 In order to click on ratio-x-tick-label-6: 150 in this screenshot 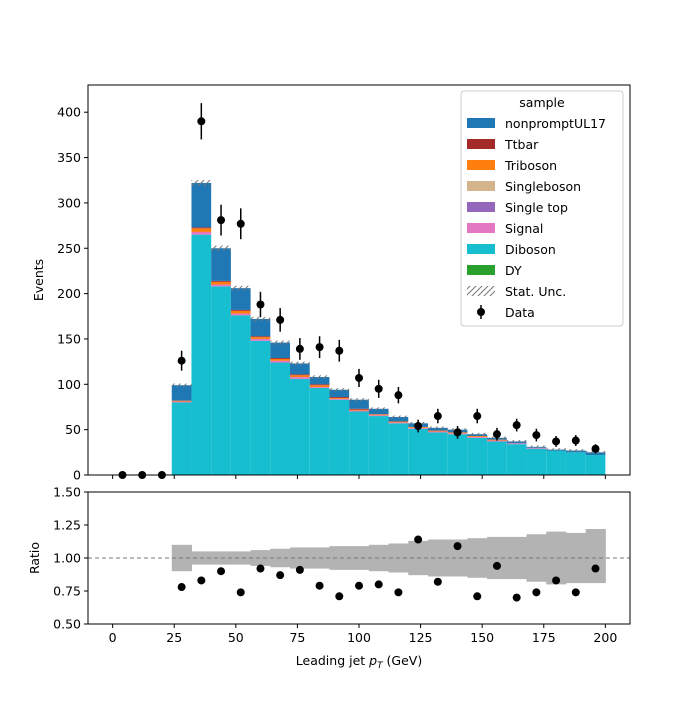, I will do `click(482, 637)`.